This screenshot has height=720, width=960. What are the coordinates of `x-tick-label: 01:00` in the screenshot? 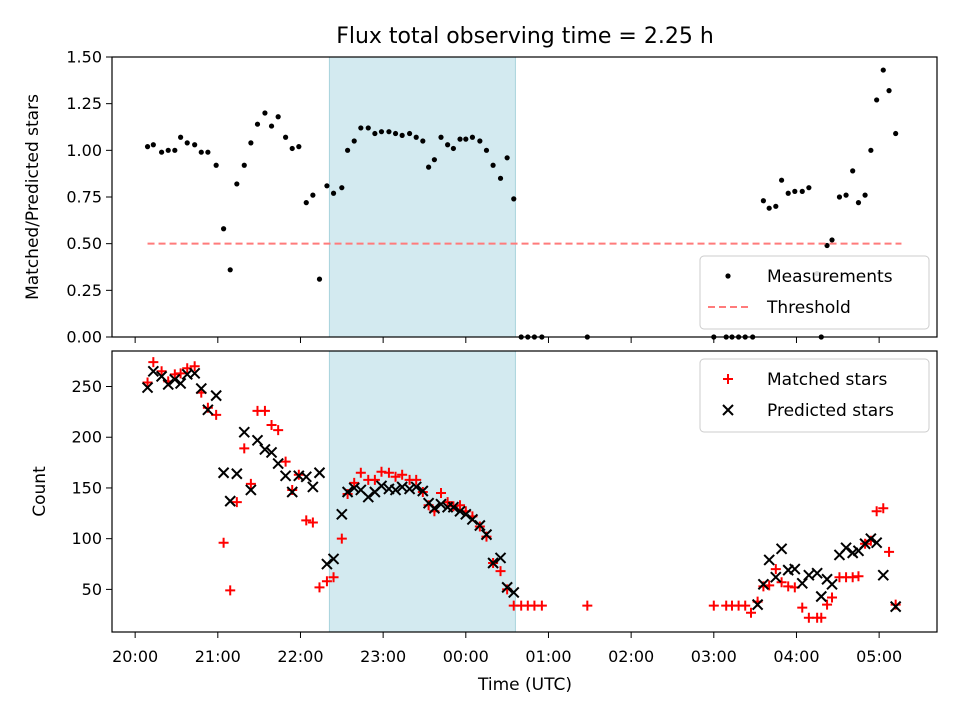 It's located at (548, 656).